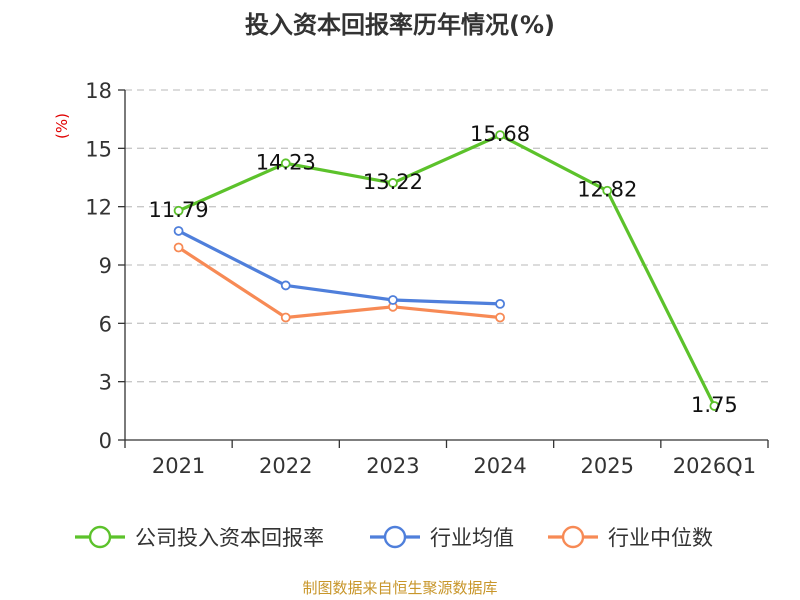 The width and height of the screenshot is (800, 600). I want to click on data-point-s0-2021, so click(178, 210).